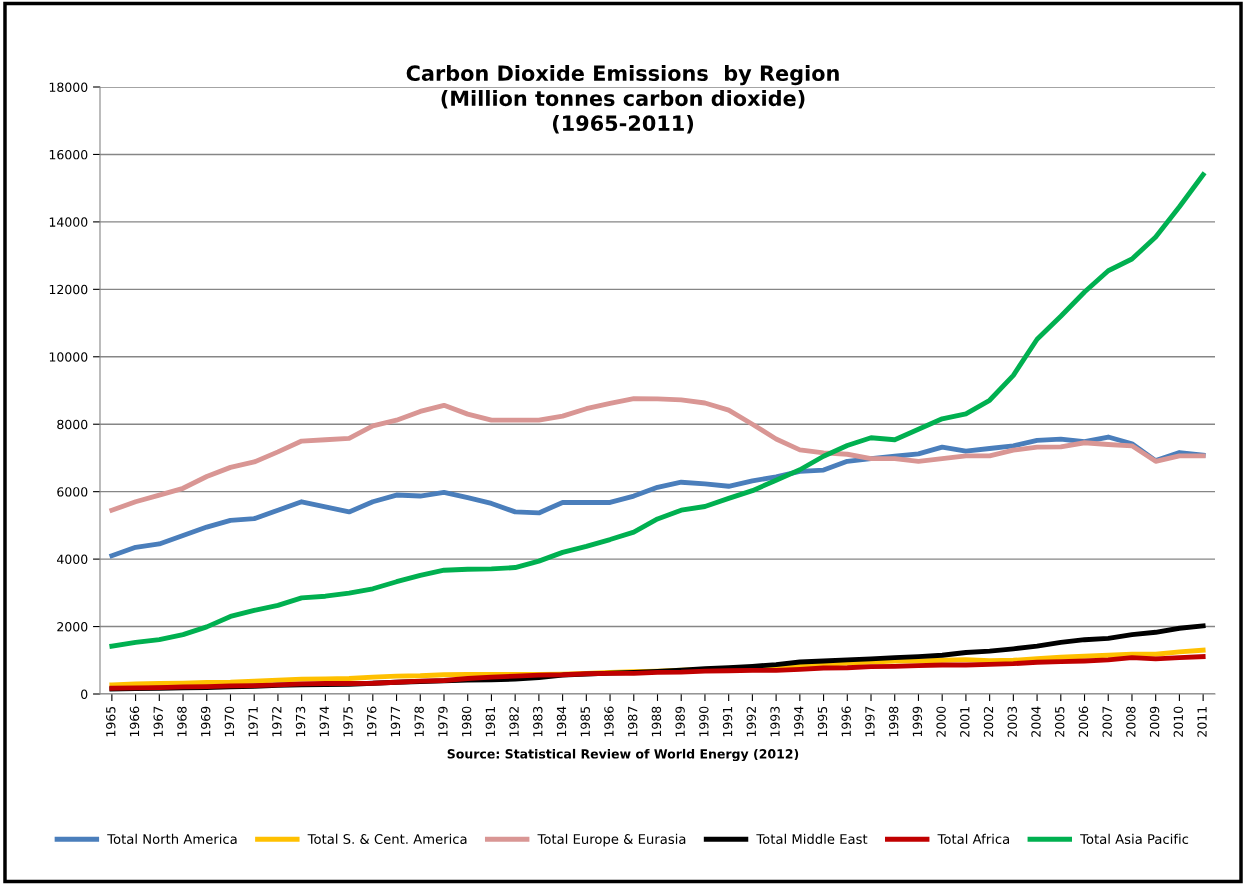 This screenshot has height=885, width=1246. Describe the element at coordinates (941, 721) in the screenshot. I see `x-tick-label: 2000` at that location.